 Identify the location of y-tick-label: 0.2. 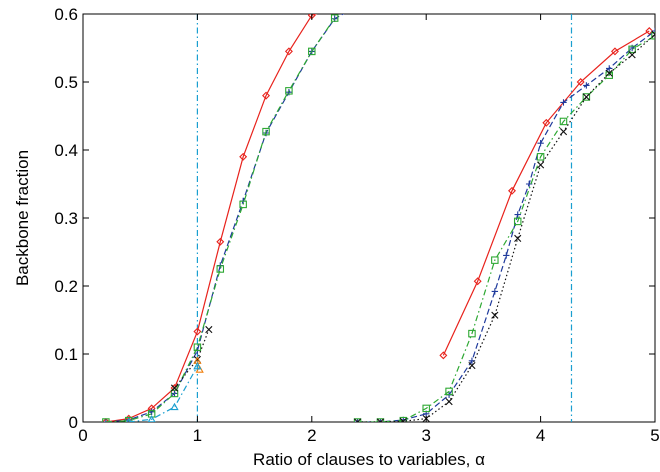
(66, 286).